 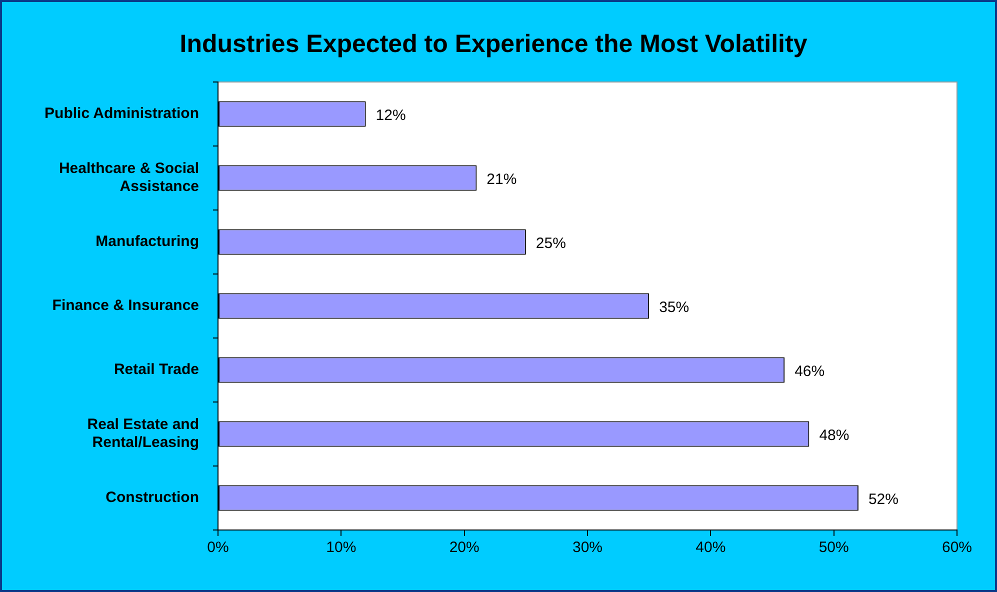 What do you see at coordinates (153, 497) in the screenshot?
I see `y-tick-label: Construction` at bounding box center [153, 497].